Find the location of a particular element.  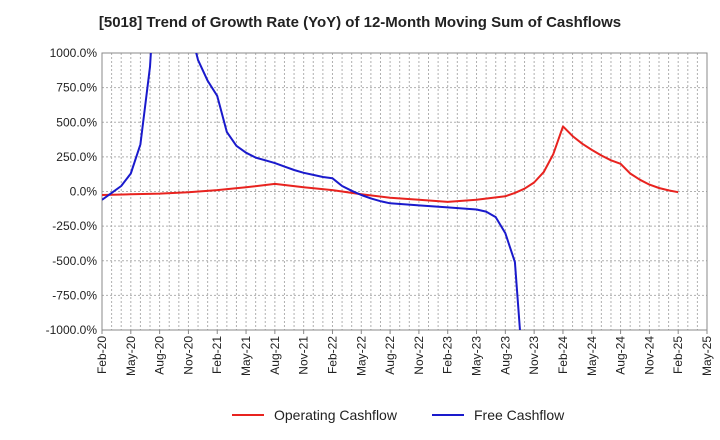

x-tick-label: May-23 is located at coordinates (477, 356).